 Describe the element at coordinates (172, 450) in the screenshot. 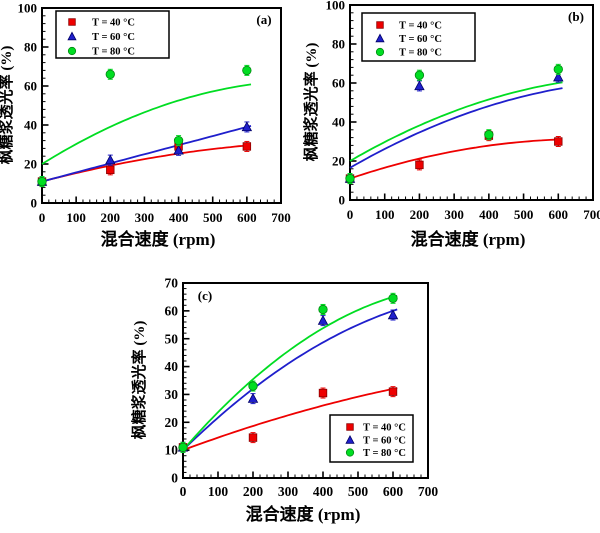

I see `y-tick-label: 10` at that location.